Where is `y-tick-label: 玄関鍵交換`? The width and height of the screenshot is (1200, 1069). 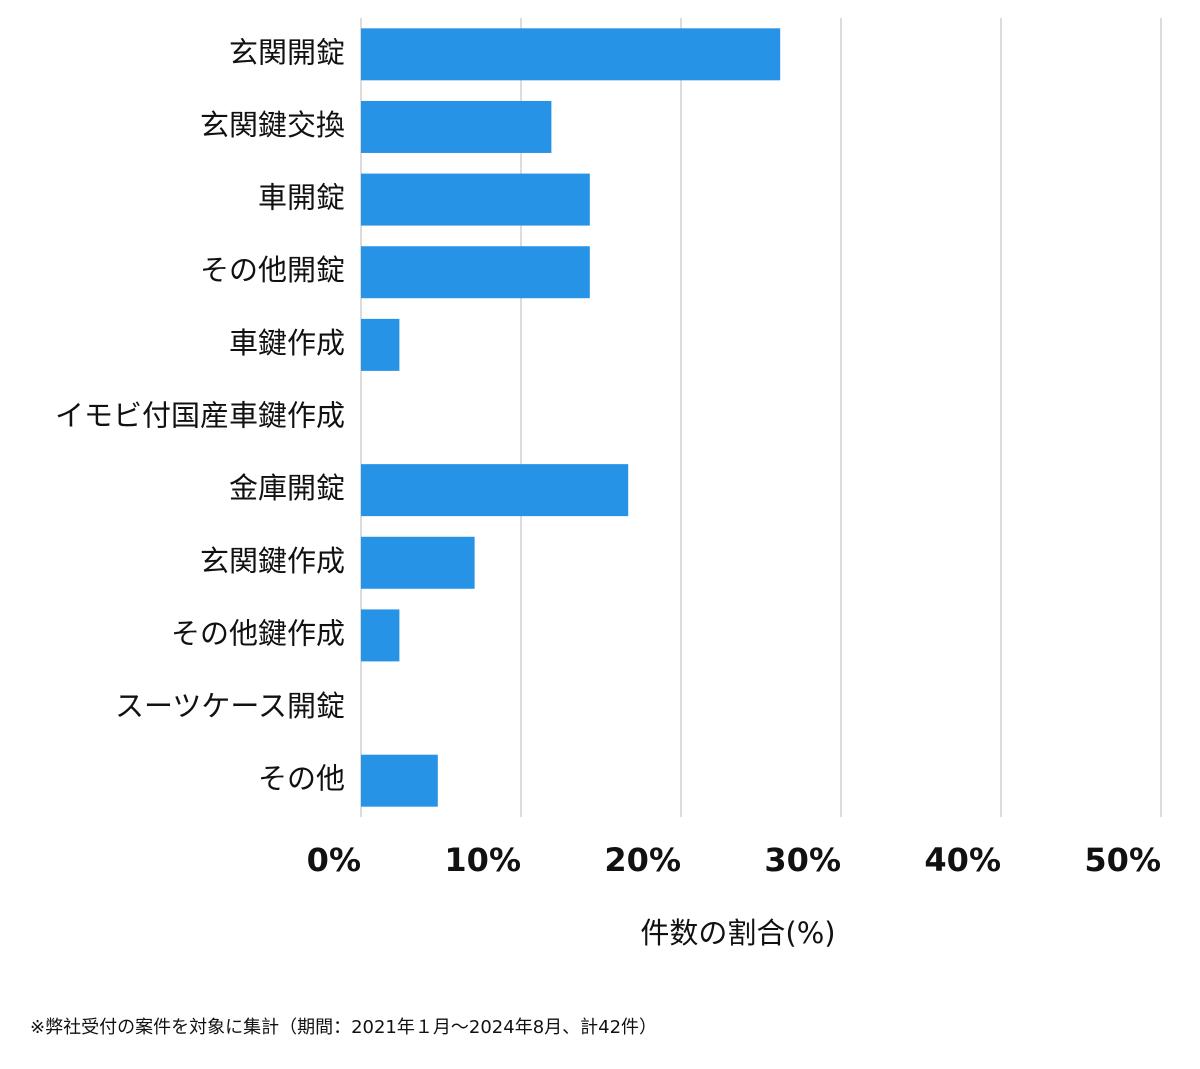 y-tick-label: 玄関鍵交換 is located at coordinates (272, 125).